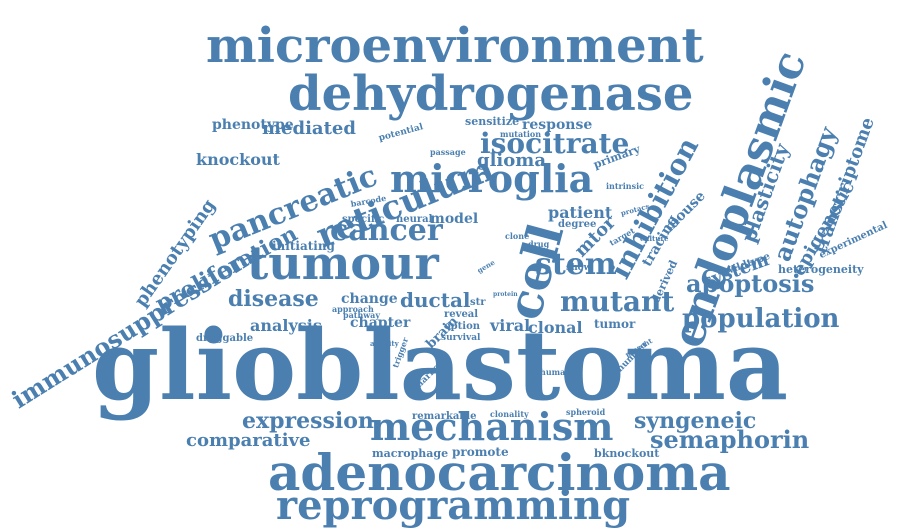 The width and height of the screenshot is (900, 532). What do you see at coordinates (248, 440) in the screenshot?
I see `word-comparative: comparative` at bounding box center [248, 440].